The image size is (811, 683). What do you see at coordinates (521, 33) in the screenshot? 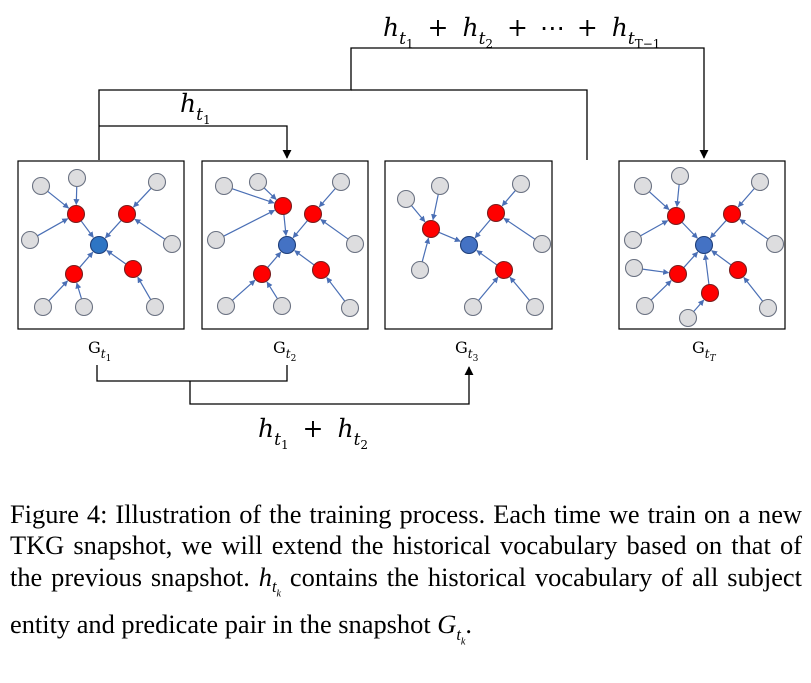
I see `label-top: ht1 + ht2 + ⋯ + htT−1` at bounding box center [521, 33].